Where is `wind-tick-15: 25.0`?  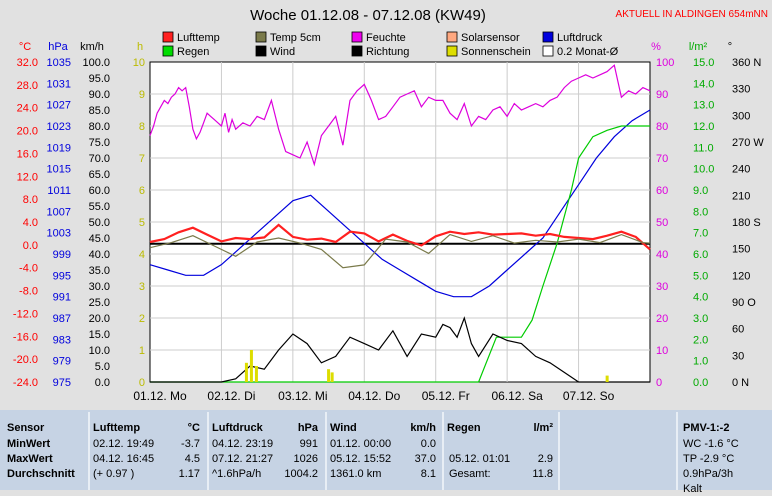 wind-tick-15: 25.0 is located at coordinates (99, 303).